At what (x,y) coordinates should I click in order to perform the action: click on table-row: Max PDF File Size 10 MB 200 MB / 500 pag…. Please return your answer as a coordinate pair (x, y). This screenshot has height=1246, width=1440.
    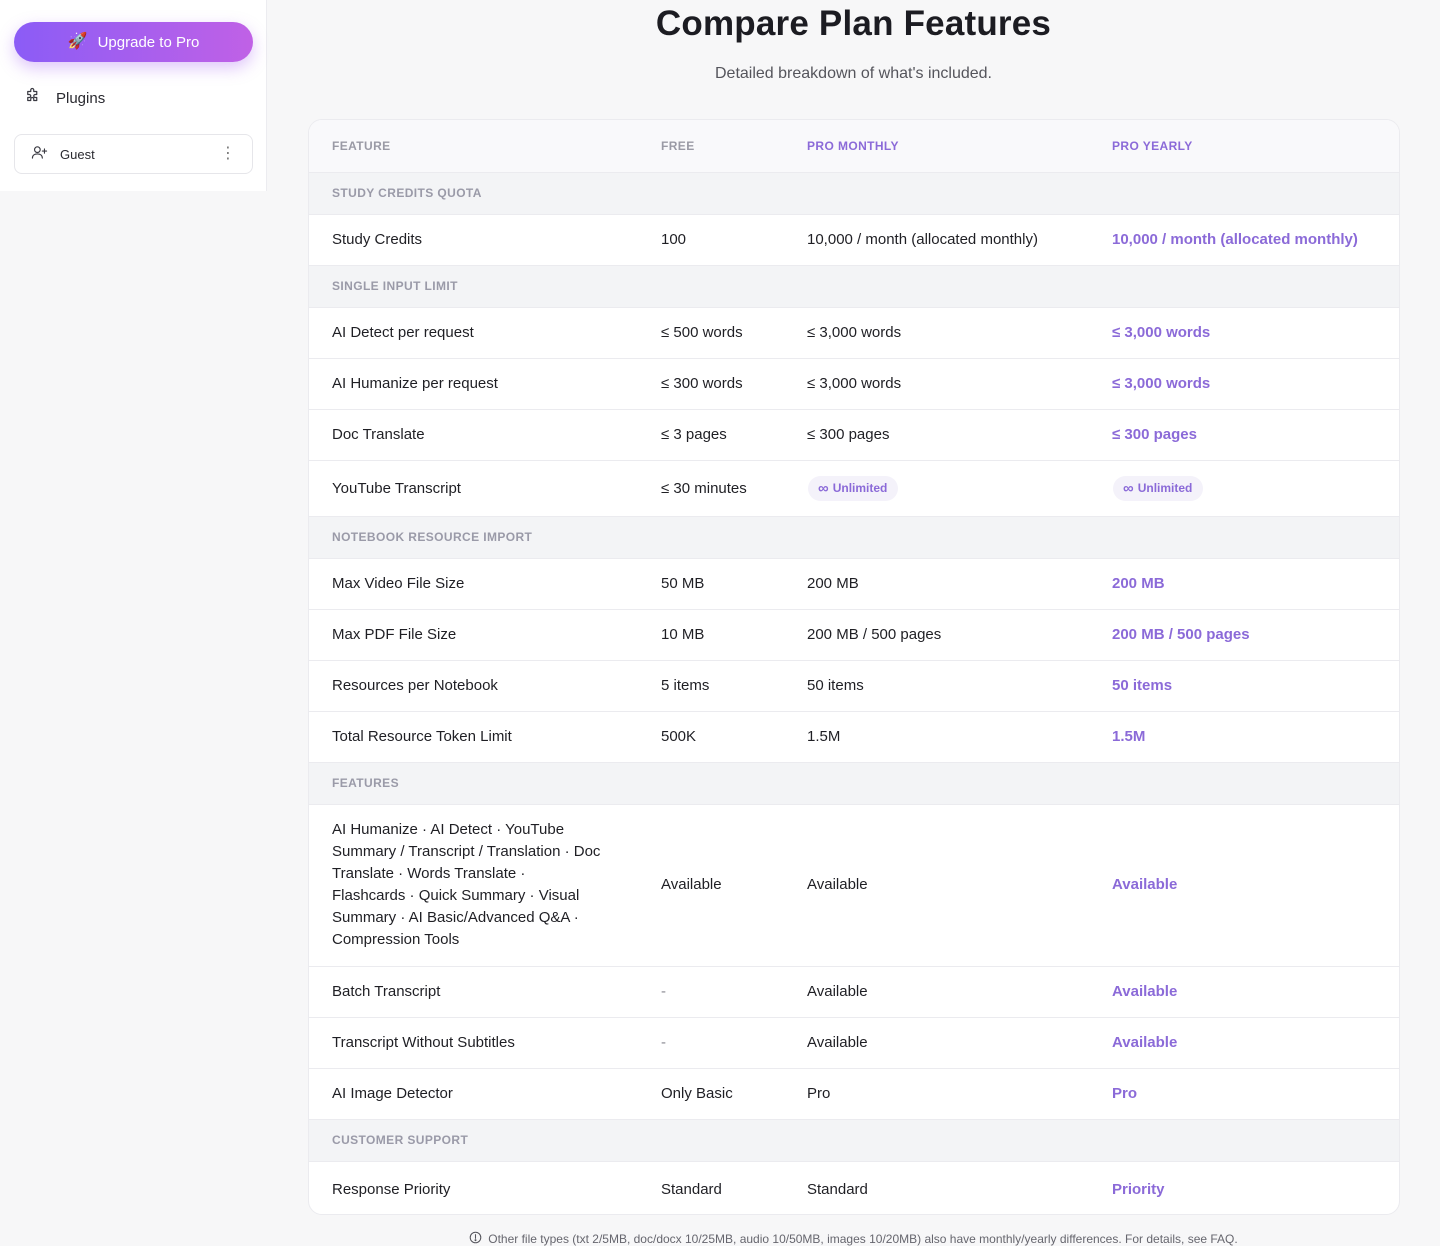
    Looking at the image, I should click on (854, 635).